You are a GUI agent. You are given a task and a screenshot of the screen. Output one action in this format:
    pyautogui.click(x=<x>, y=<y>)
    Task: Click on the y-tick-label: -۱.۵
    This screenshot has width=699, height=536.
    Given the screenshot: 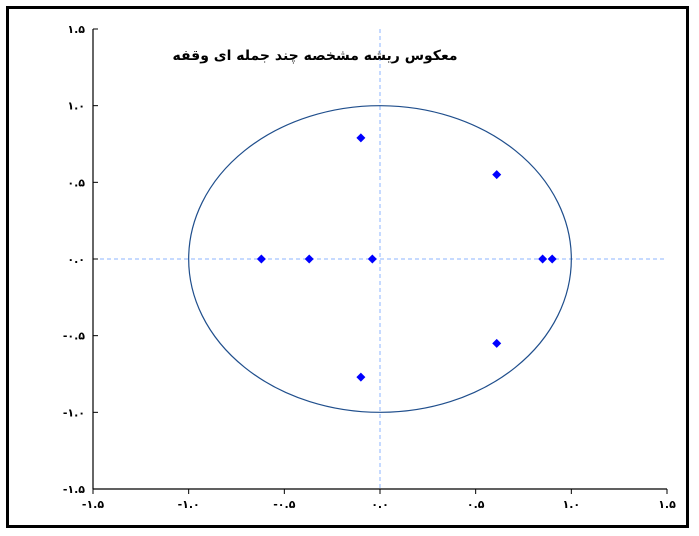 What is the action you would take?
    pyautogui.click(x=74, y=489)
    